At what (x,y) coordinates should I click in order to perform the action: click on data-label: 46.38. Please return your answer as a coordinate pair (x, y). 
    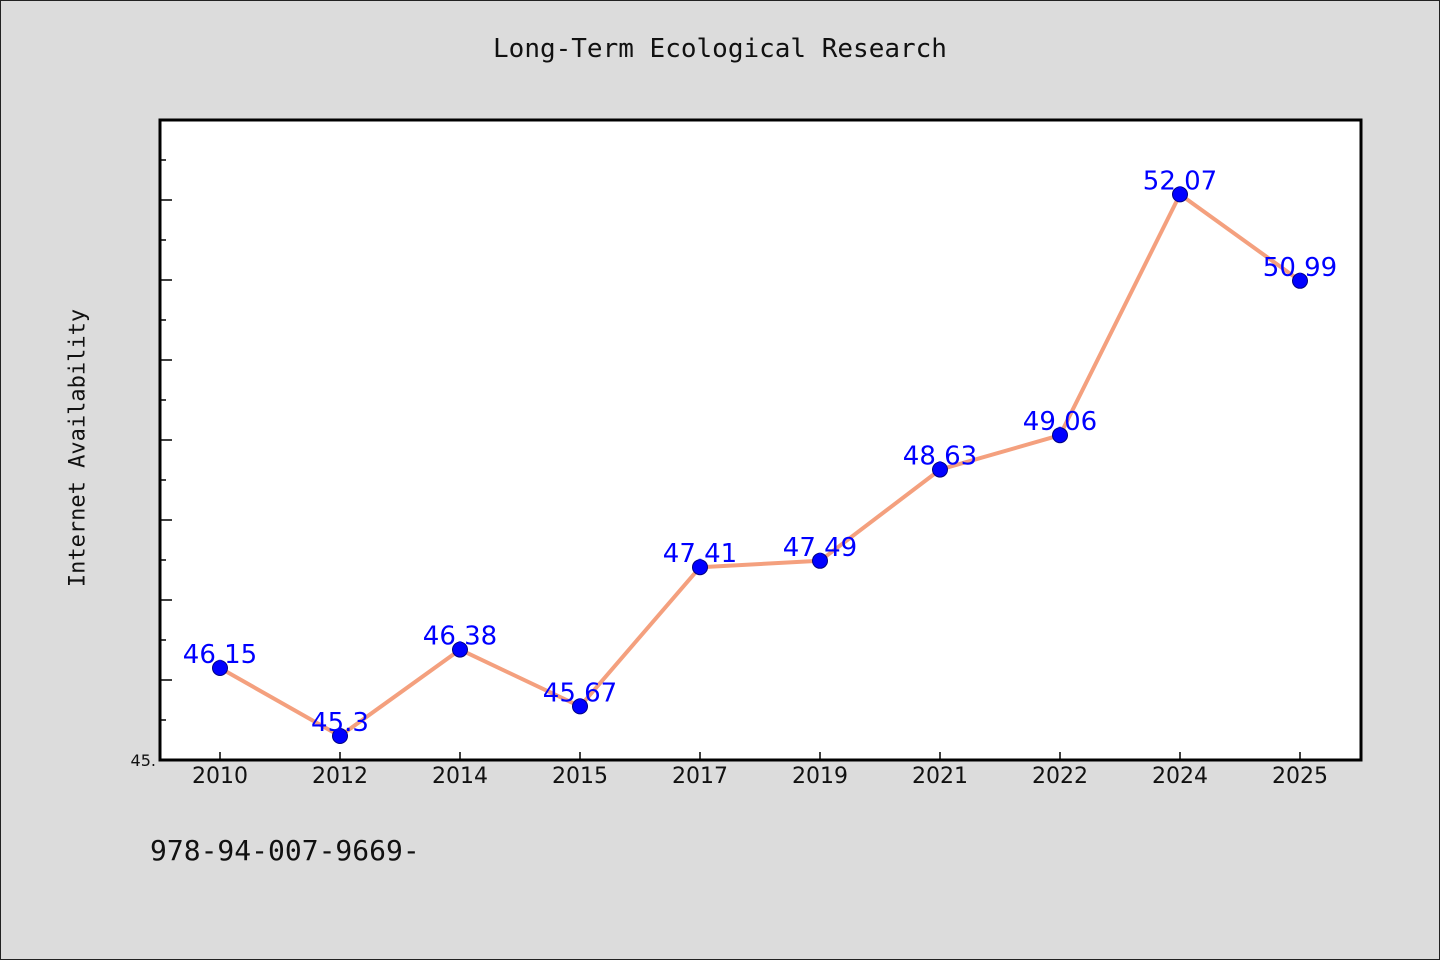
    Looking at the image, I should click on (460, 637).